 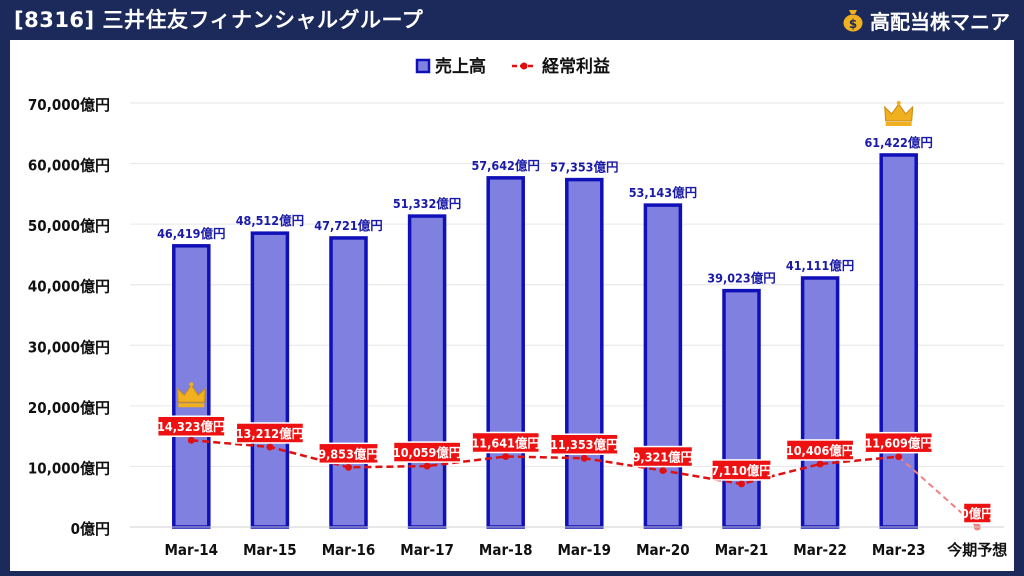 I want to click on bar-value-label: 41,111億円, so click(x=820, y=265).